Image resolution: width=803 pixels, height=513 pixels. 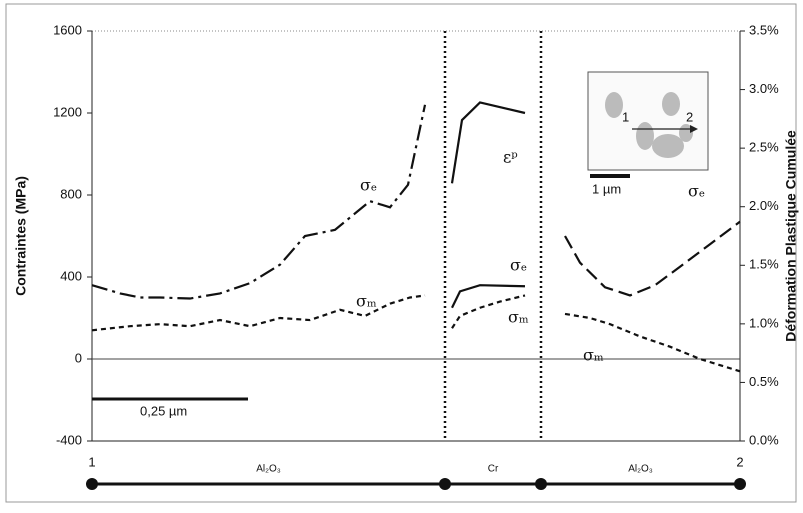 What do you see at coordinates (648, 121) in the screenshot?
I see `inset-frame` at bounding box center [648, 121].